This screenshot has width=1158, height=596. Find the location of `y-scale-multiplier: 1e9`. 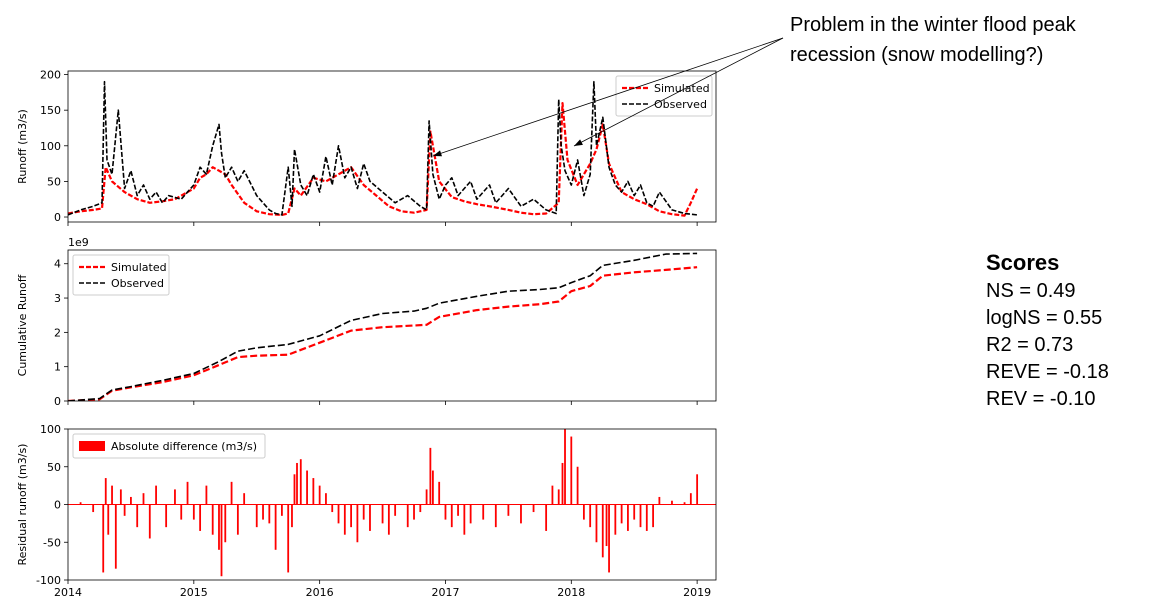

y-scale-multiplier: 1e9 is located at coordinates (78, 242).